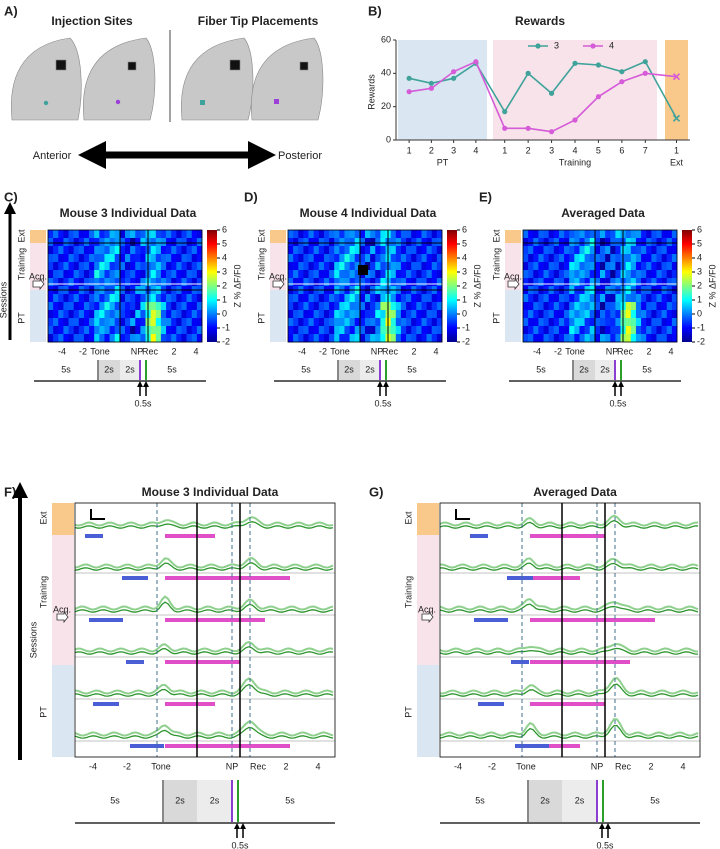 Image resolution: width=720 pixels, height=849 pixels. What do you see at coordinates (676, 150) in the screenshot?
I see `x-tick-label: 1` at bounding box center [676, 150].